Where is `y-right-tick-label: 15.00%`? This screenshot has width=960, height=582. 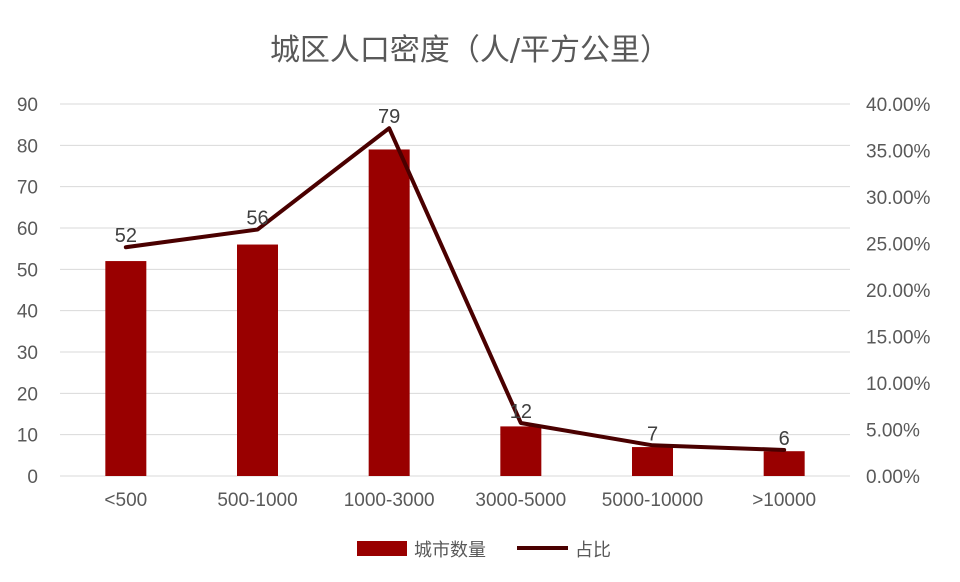
y-right-tick-label: 15.00% is located at coordinates (898, 338).